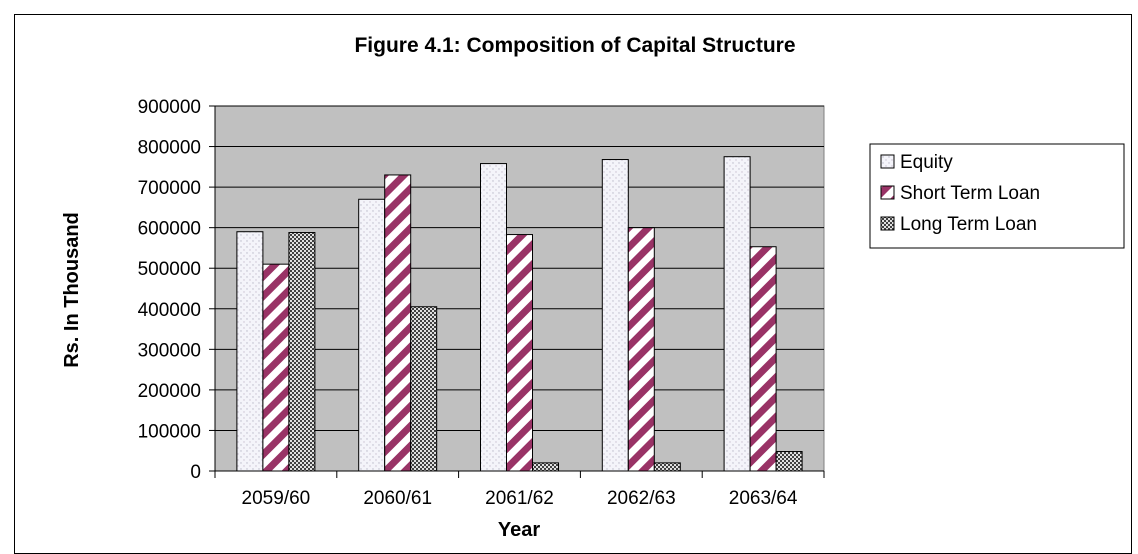 This screenshot has width=1138, height=554. Describe the element at coordinates (763, 498) in the screenshot. I see `x-tick-label: 2063/64` at that location.